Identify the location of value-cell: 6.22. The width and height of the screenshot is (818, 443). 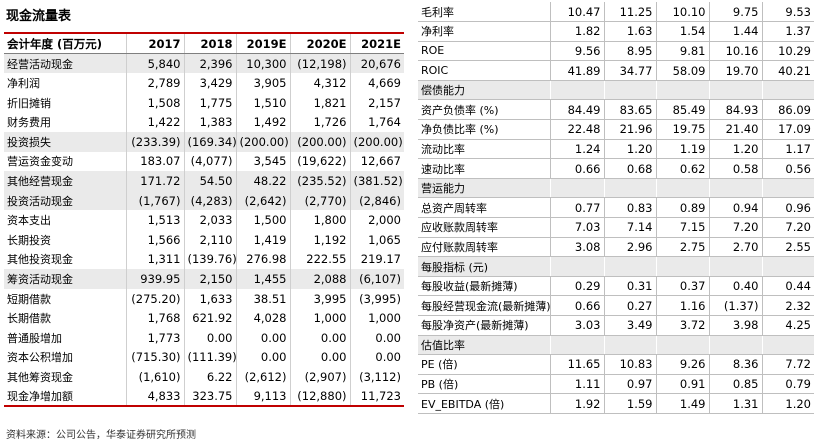
(210, 377).